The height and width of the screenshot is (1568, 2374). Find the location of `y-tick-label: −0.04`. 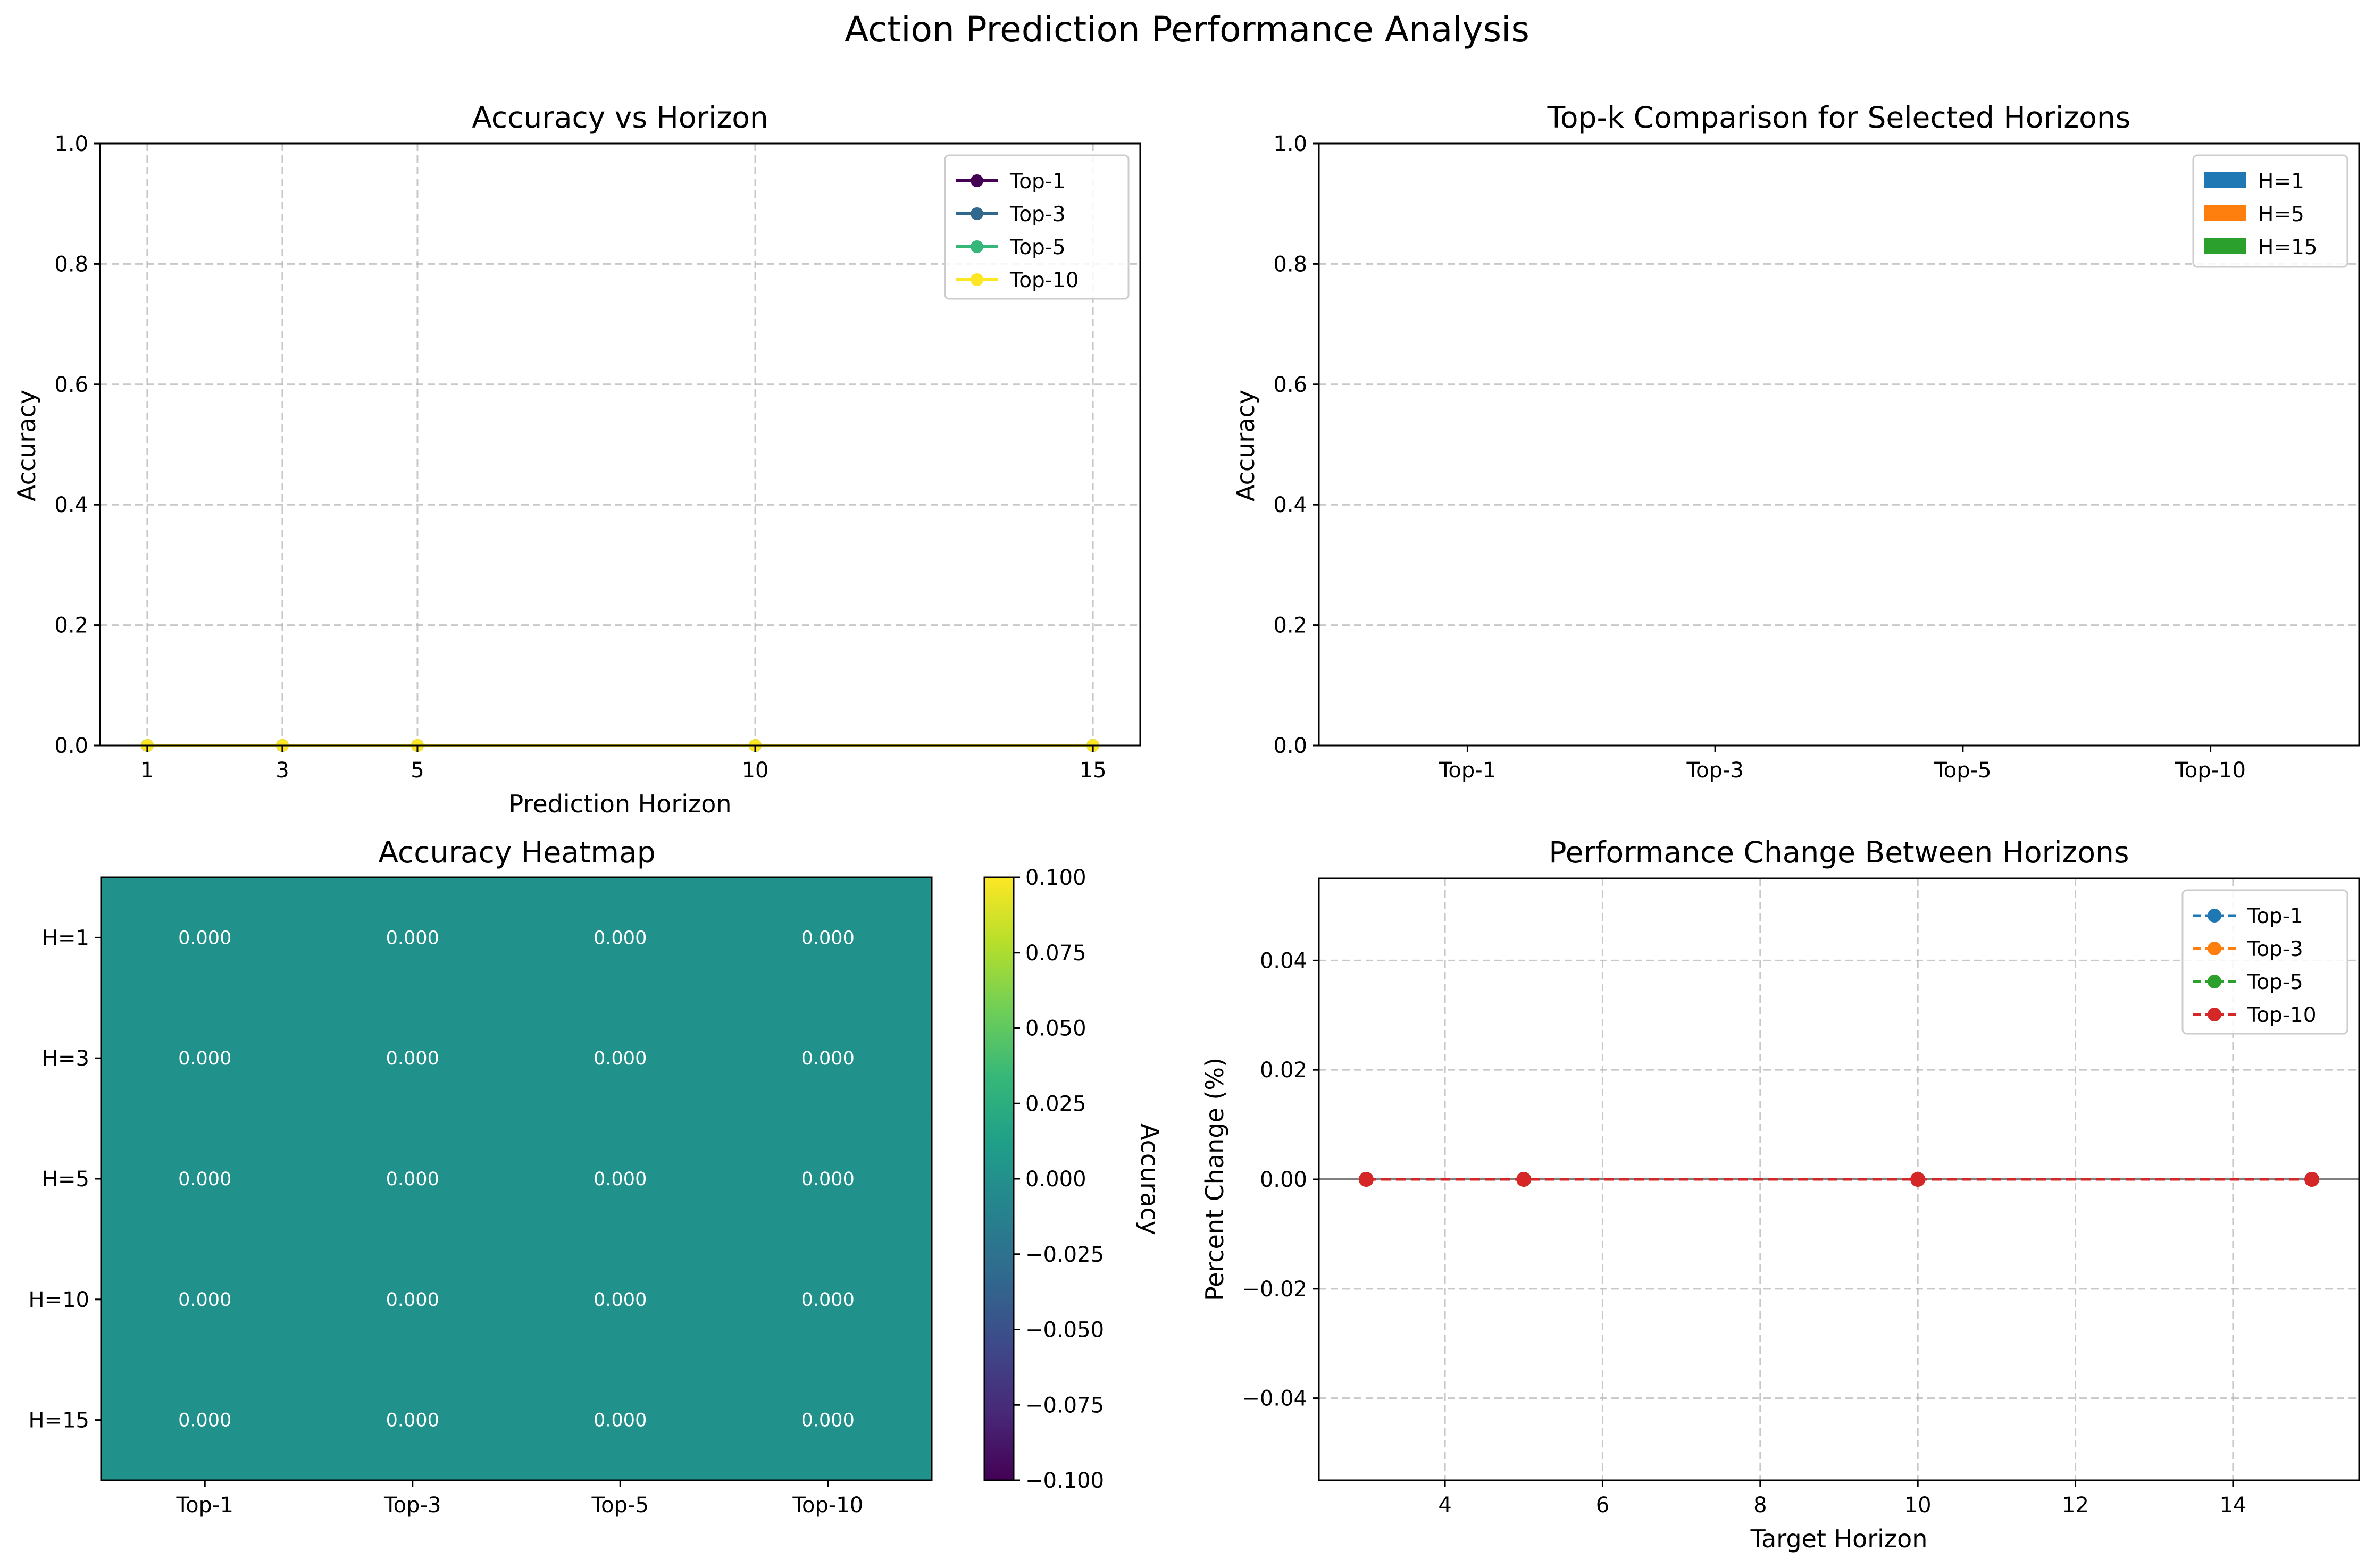

y-tick-label: −0.04 is located at coordinates (1274, 1399).